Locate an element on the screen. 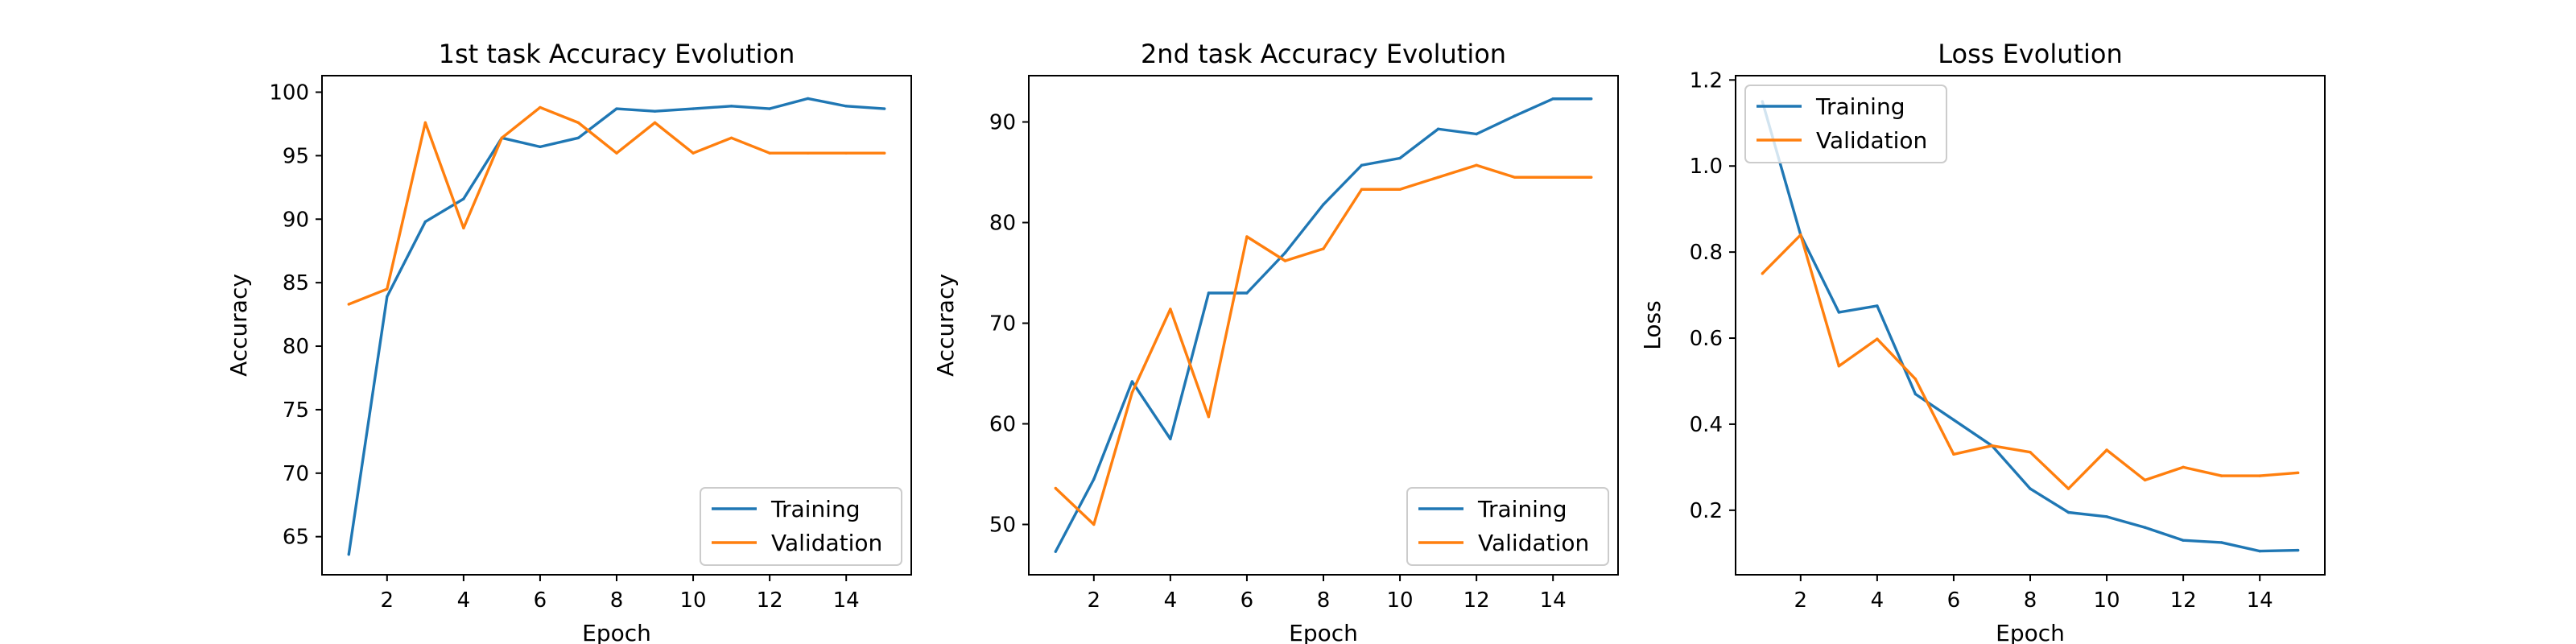 Image resolution: width=2576 pixels, height=644 pixels. x-tick-label: 14 is located at coordinates (1553, 600).